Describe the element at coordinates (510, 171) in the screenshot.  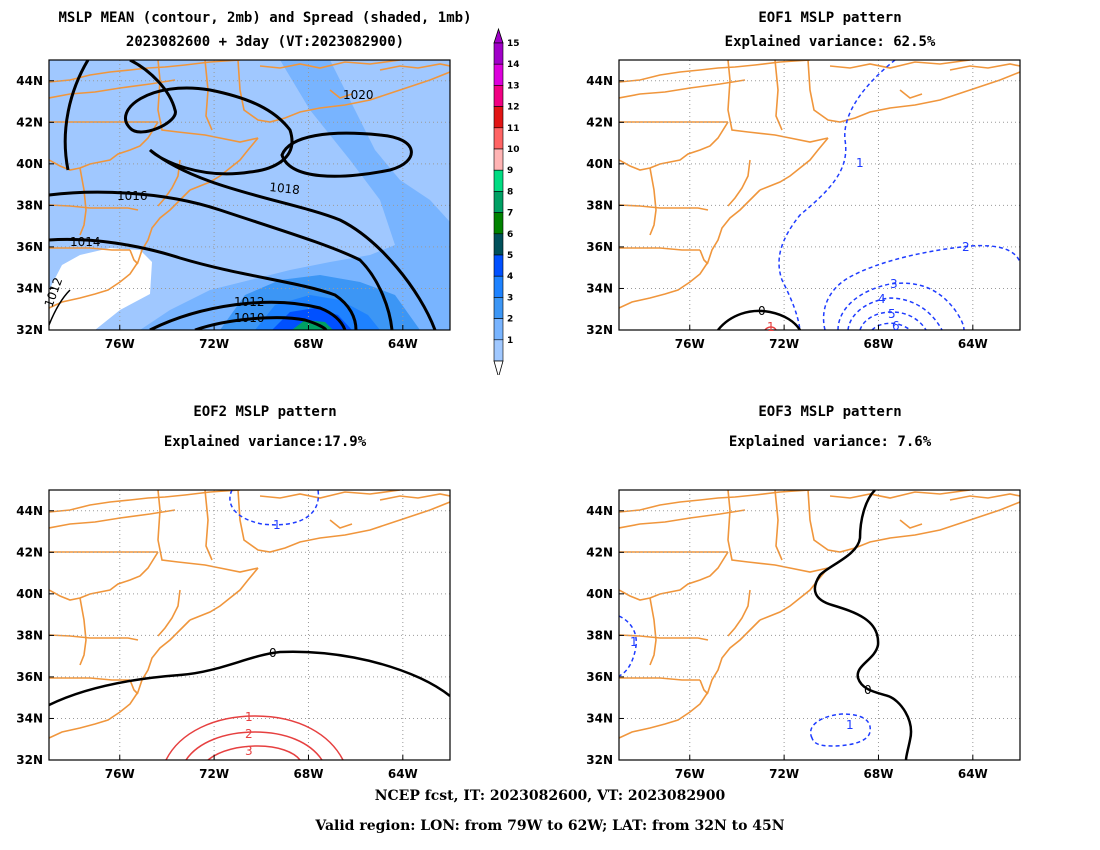
I see `colorbar-label: 9` at that location.